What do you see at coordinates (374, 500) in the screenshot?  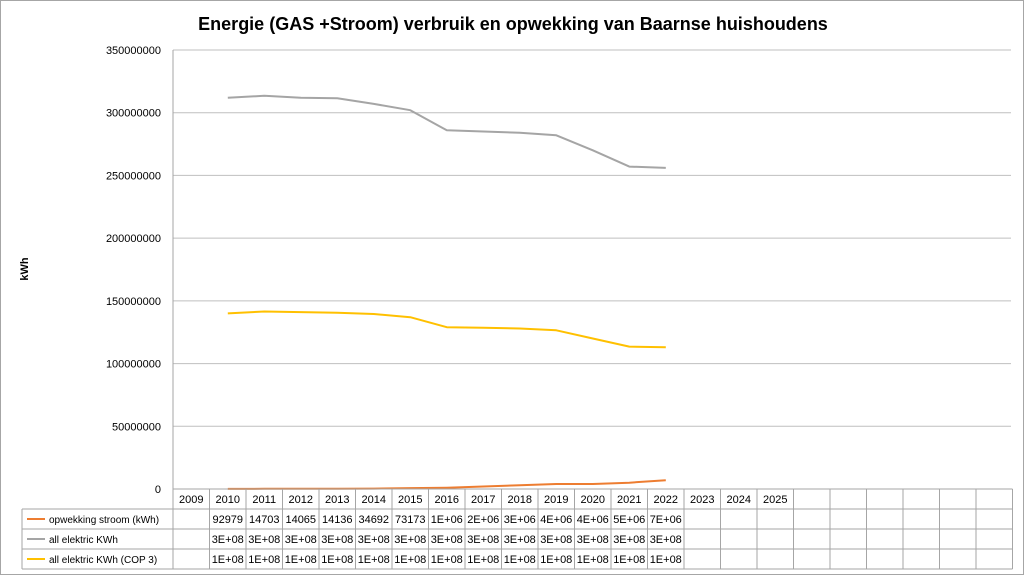 I see `x-category-label: 2014` at bounding box center [374, 500].